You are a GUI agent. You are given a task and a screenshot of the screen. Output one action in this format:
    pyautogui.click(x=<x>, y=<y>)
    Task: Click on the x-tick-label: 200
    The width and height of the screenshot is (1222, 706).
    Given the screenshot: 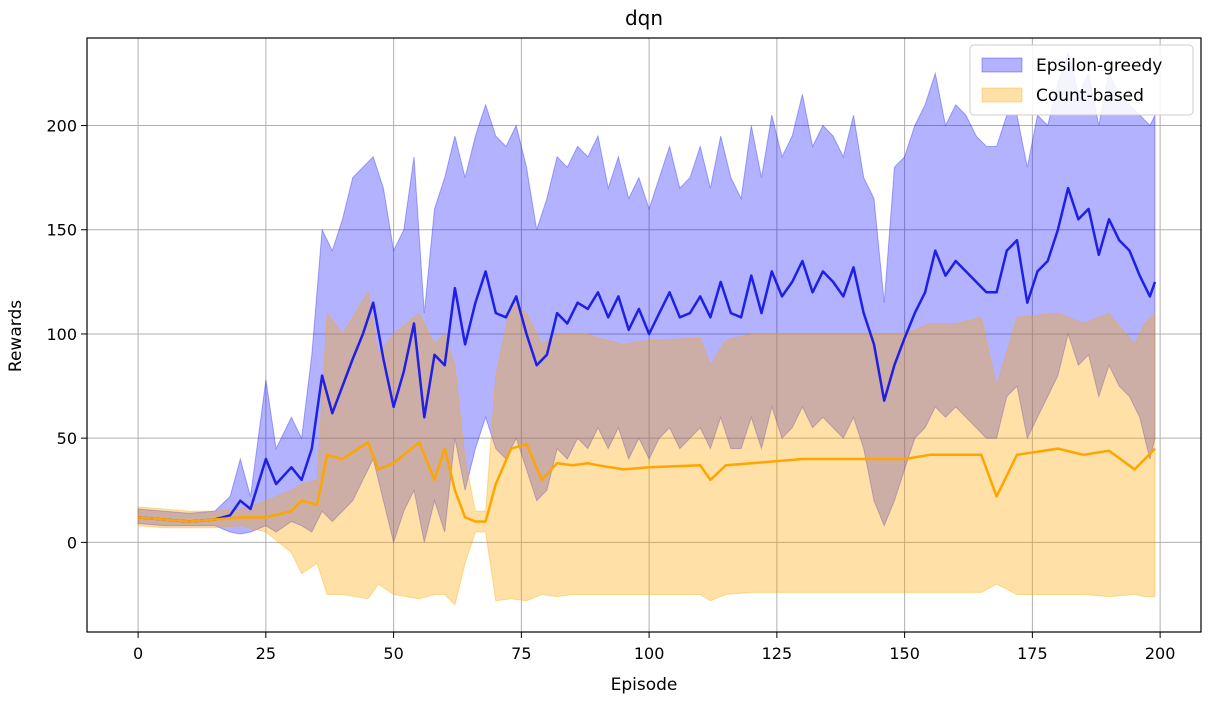 What is the action you would take?
    pyautogui.click(x=1160, y=653)
    